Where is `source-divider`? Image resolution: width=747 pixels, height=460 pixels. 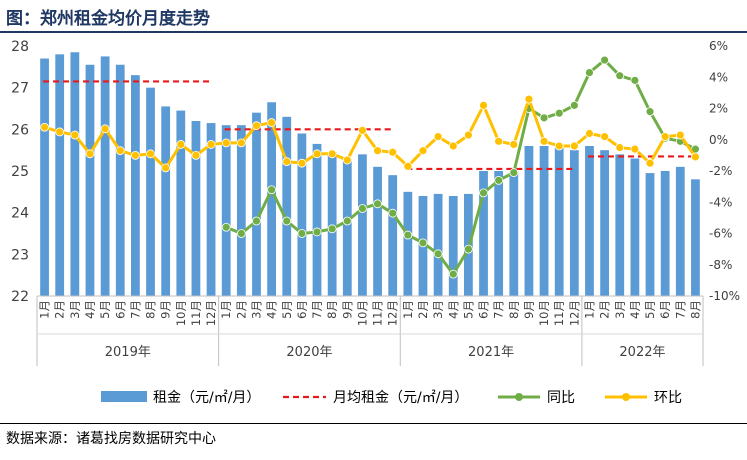
source-divider is located at coordinates (373, 423).